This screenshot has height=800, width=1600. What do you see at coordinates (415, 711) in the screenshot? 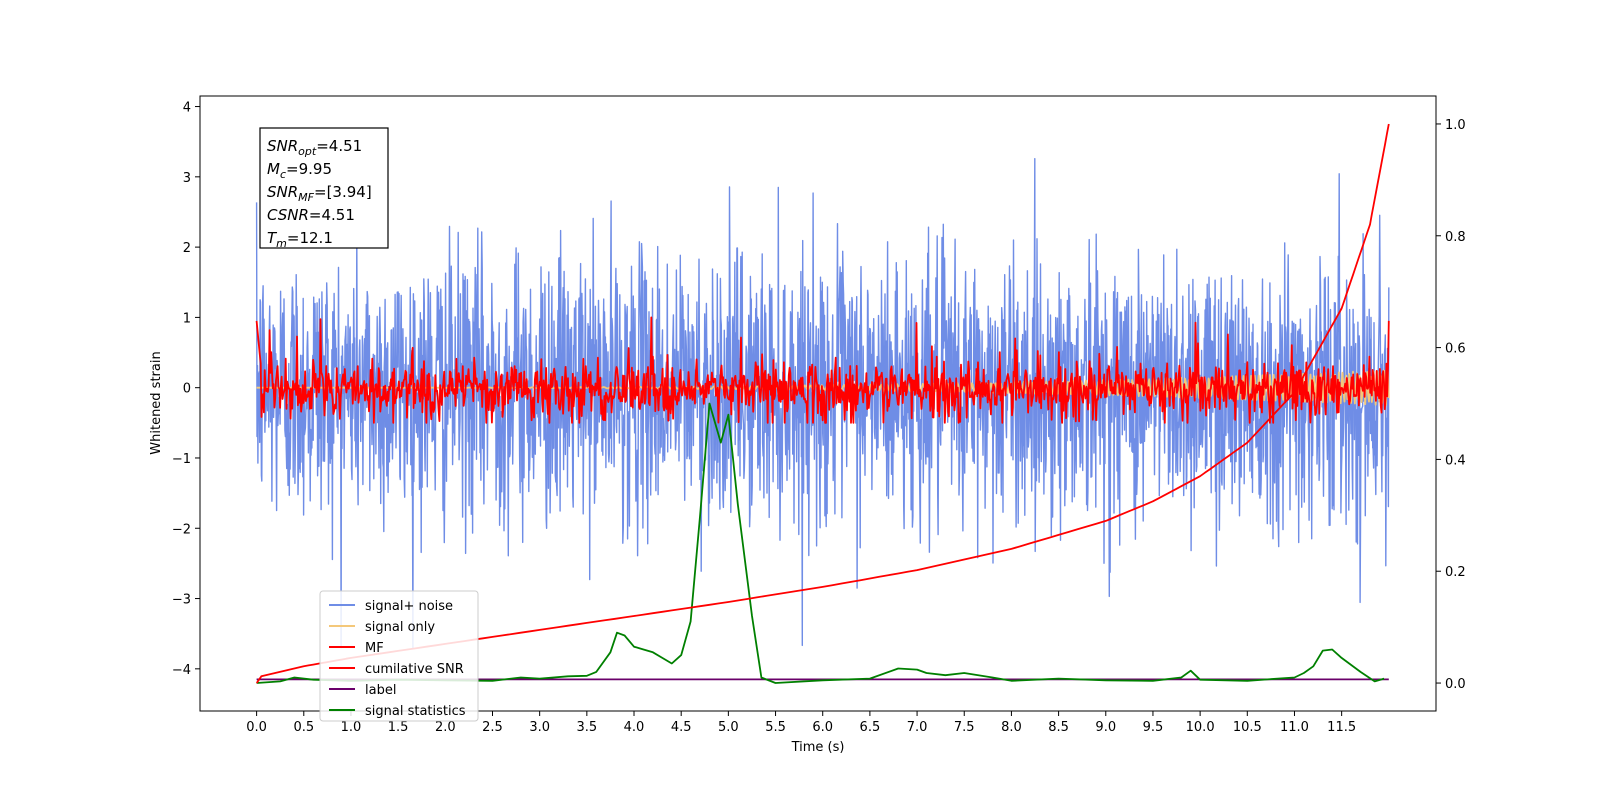
I see `legend-entry: signal statistics` at bounding box center [415, 711].